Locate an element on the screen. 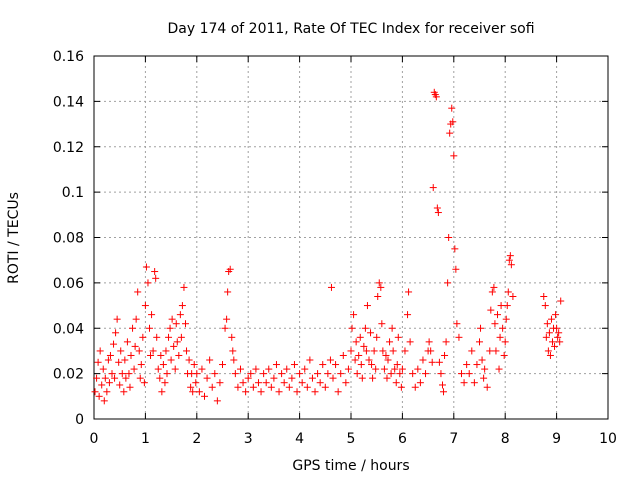 This screenshot has height=480, width=640. y-tick-label: 0.08 is located at coordinates (68, 239).